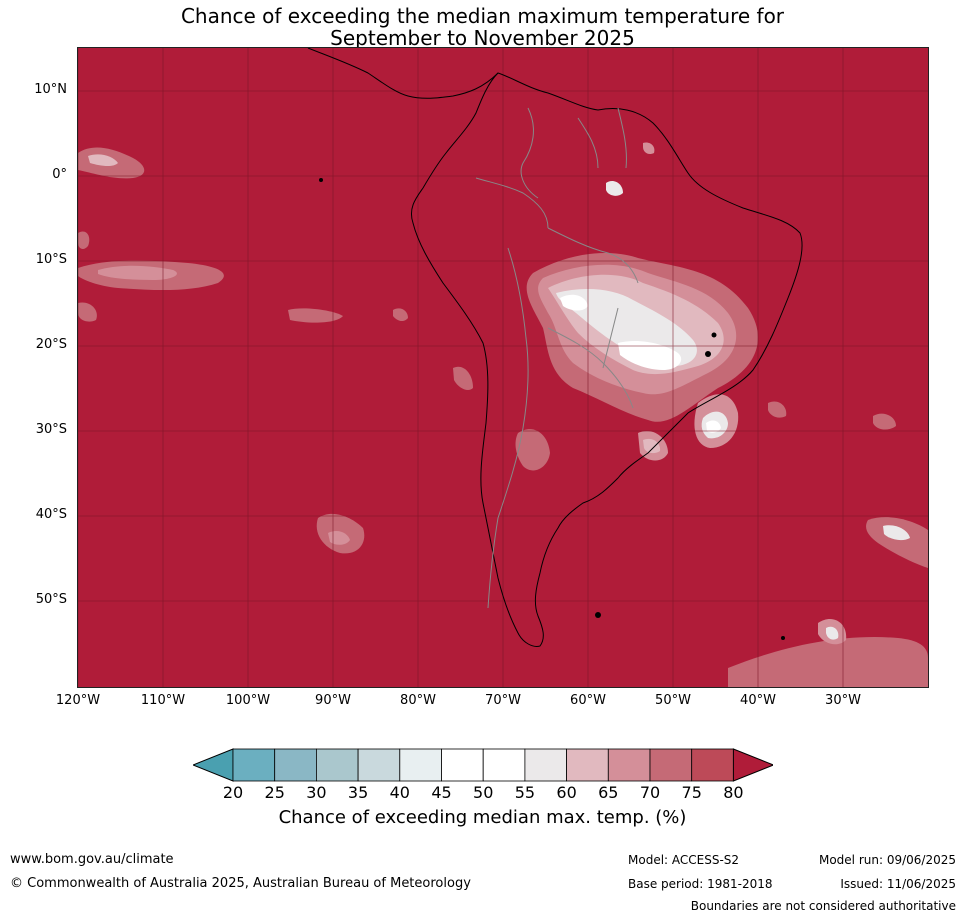 This screenshot has height=919, width=965. What do you see at coordinates (777, 409) in the screenshot?
I see `contour-atlantic-30s` at bounding box center [777, 409].